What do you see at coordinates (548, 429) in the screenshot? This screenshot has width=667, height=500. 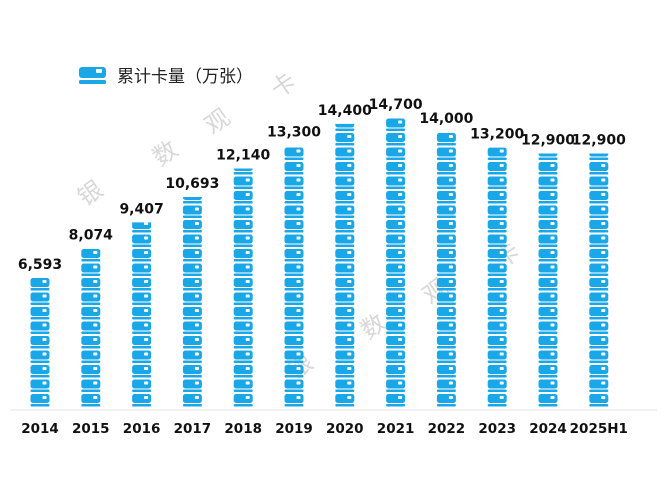 I see `x-tick-label: 2024` at bounding box center [548, 429].